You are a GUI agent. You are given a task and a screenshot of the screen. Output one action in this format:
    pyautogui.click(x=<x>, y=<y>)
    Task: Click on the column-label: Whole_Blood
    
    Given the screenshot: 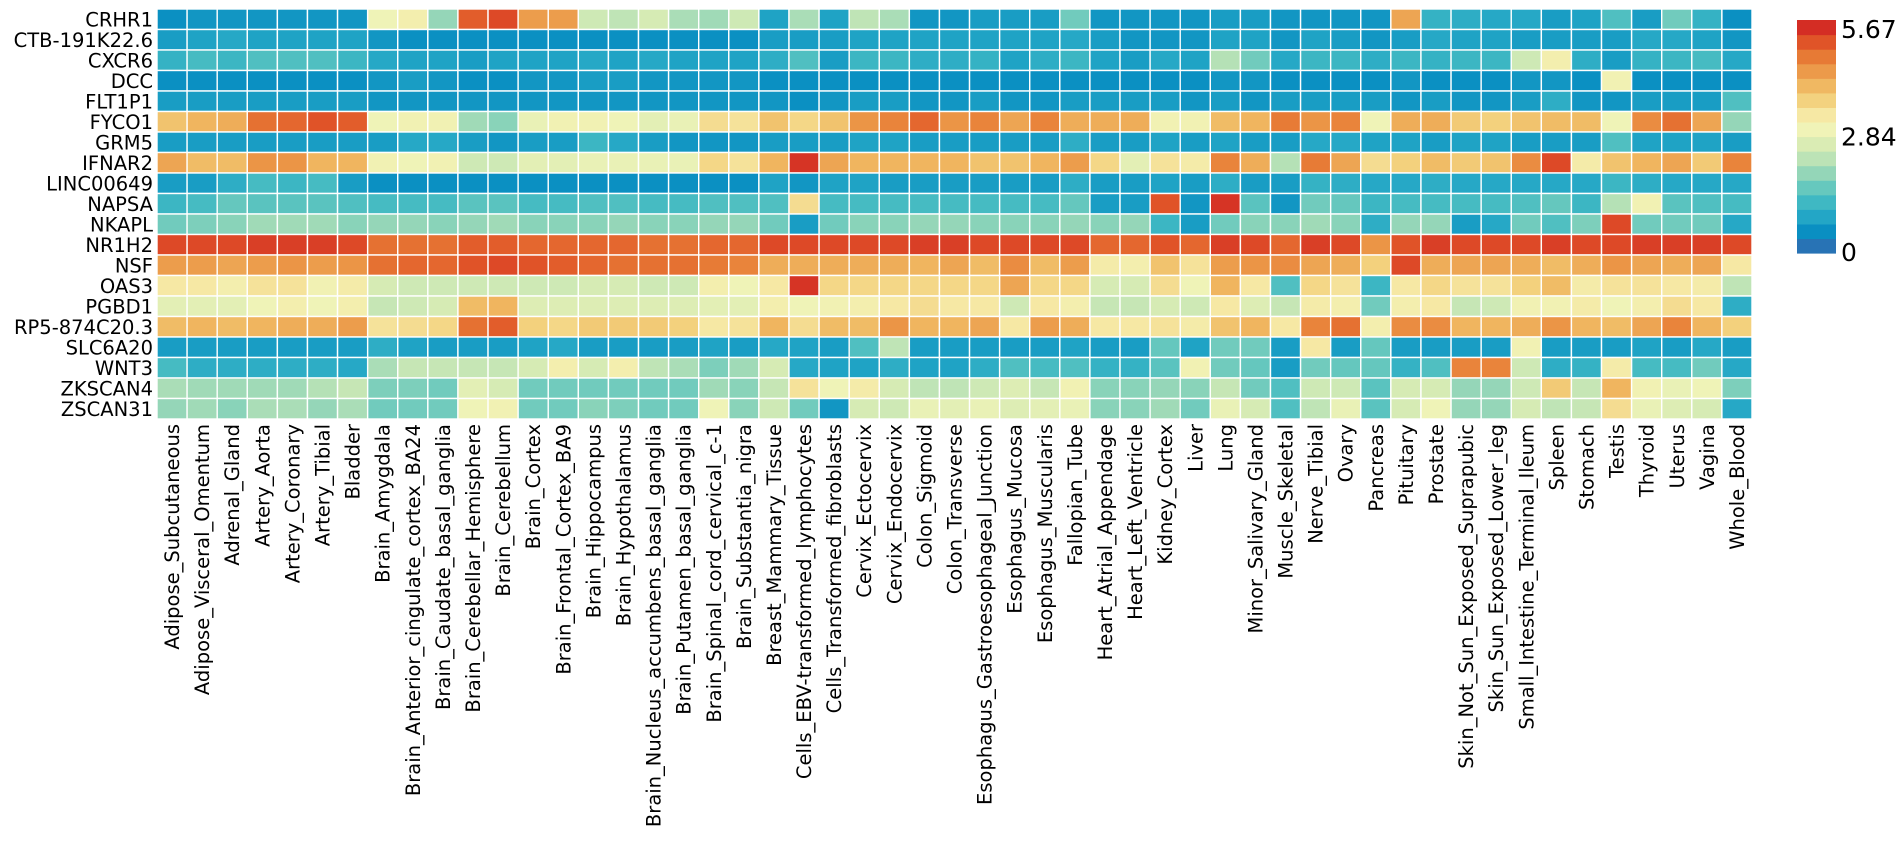 What is the action you would take?
    pyautogui.click(x=1737, y=487)
    